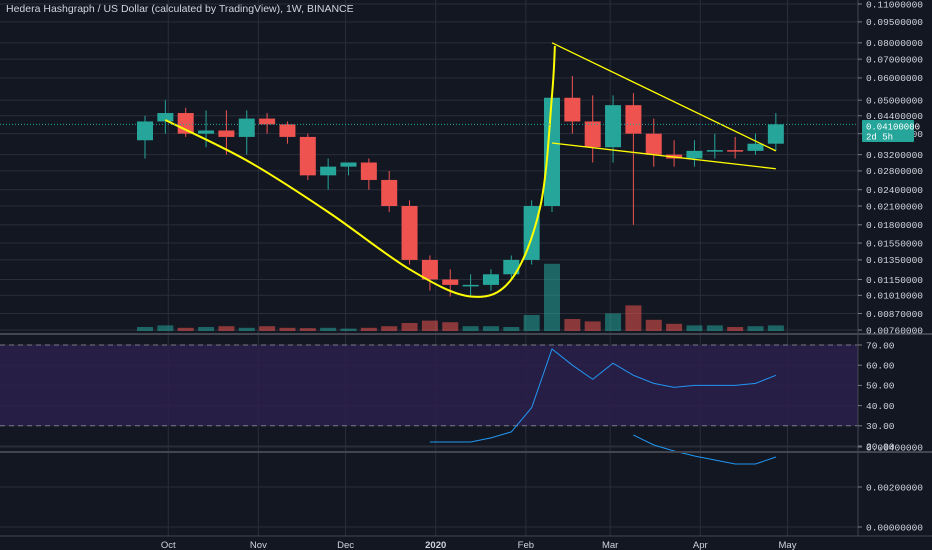 This screenshot has width=932, height=550. Describe the element at coordinates (894, 527) in the screenshot. I see `indicator-axis-tick-label: 0.00000000` at that location.